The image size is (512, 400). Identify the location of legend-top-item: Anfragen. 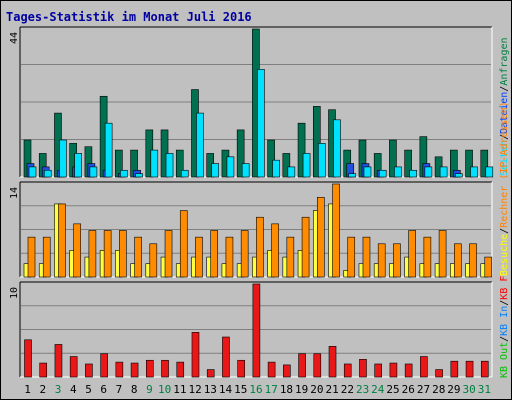
(504, 61).